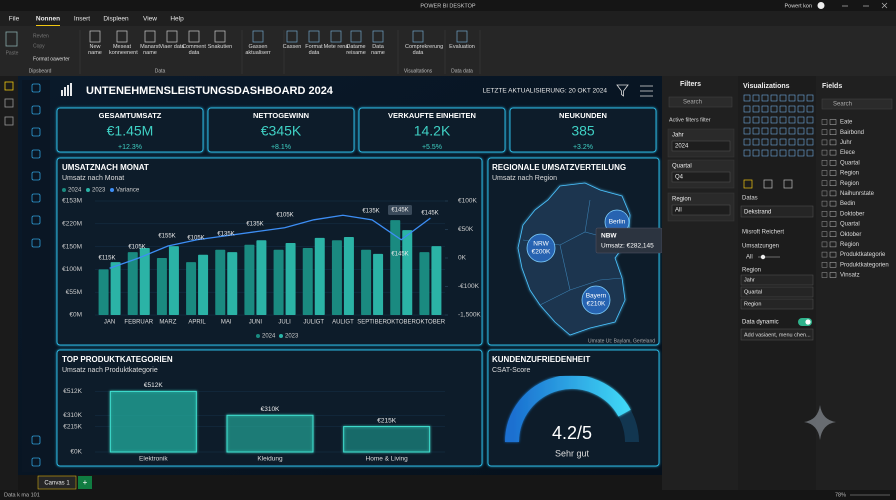  Describe the element at coordinates (150, 19) in the screenshot. I see `menu-item: View` at that location.